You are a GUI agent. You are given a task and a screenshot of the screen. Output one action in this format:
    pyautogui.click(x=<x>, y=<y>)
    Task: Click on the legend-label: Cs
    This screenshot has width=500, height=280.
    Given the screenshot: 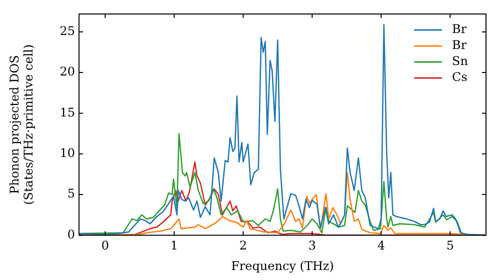 What is the action you would take?
    pyautogui.click(x=460, y=77)
    